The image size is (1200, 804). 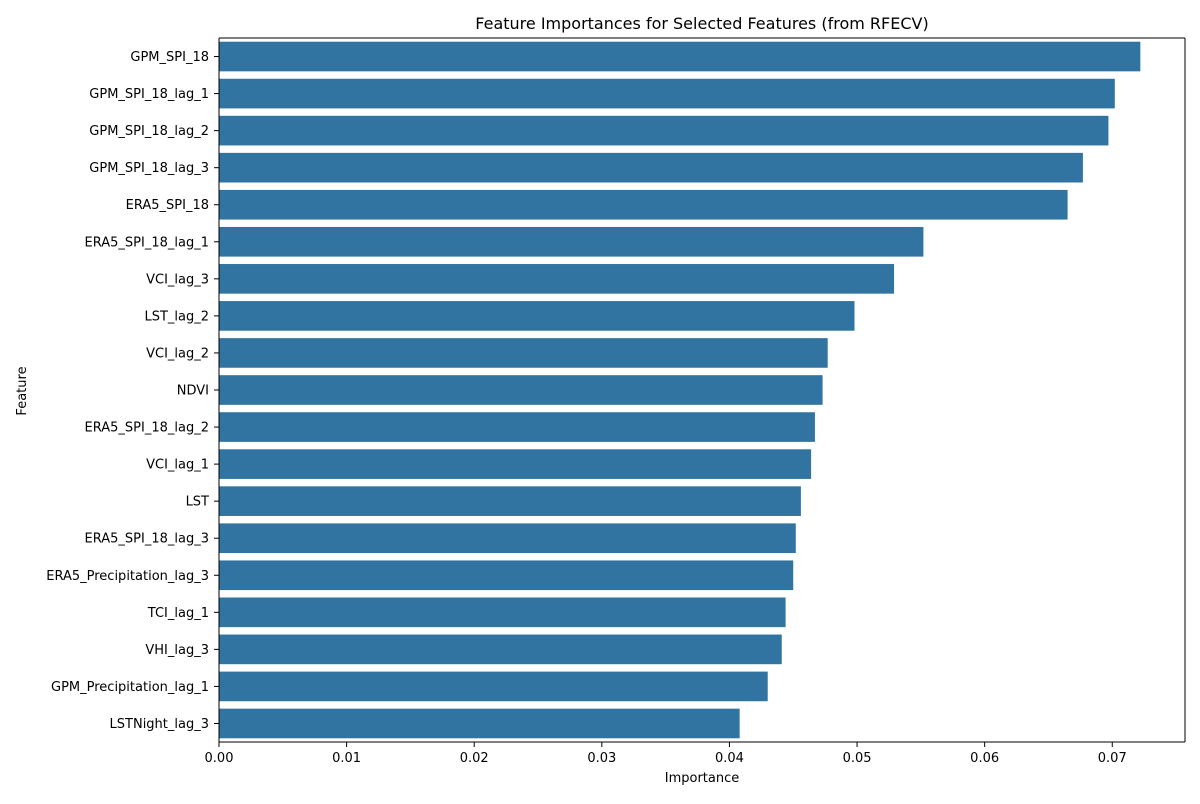 I want to click on y-tick-label: GPM_SPI_18_lag_2, so click(x=149, y=131).